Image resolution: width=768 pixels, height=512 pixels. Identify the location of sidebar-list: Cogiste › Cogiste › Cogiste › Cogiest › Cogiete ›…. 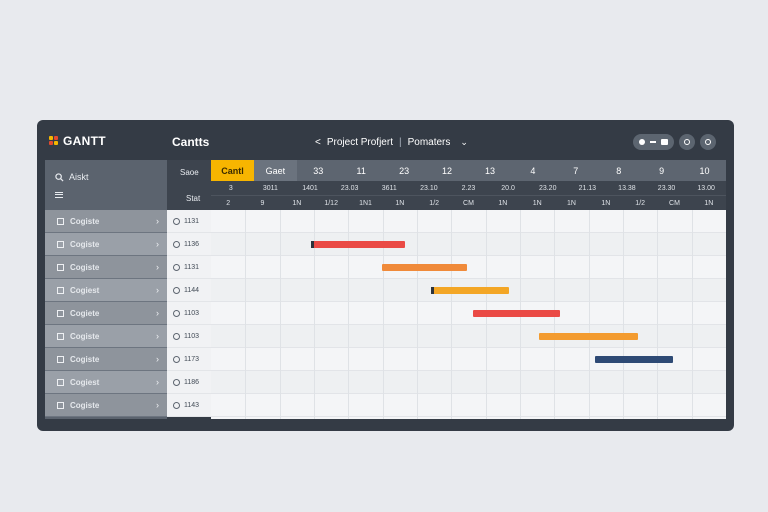
(106, 313).